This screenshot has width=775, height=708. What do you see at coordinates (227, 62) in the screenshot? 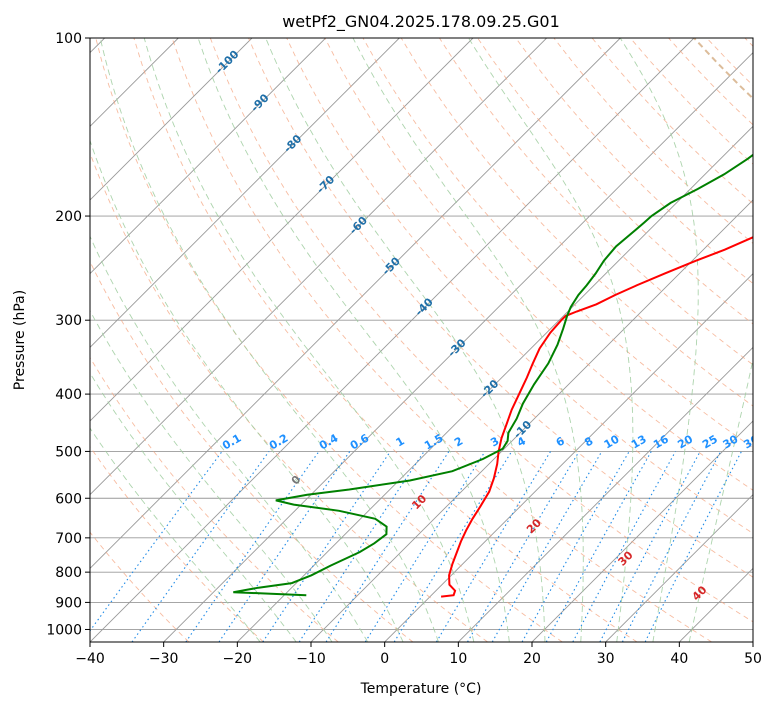
I see `dry-adiabat-label: -100` at bounding box center [227, 62].